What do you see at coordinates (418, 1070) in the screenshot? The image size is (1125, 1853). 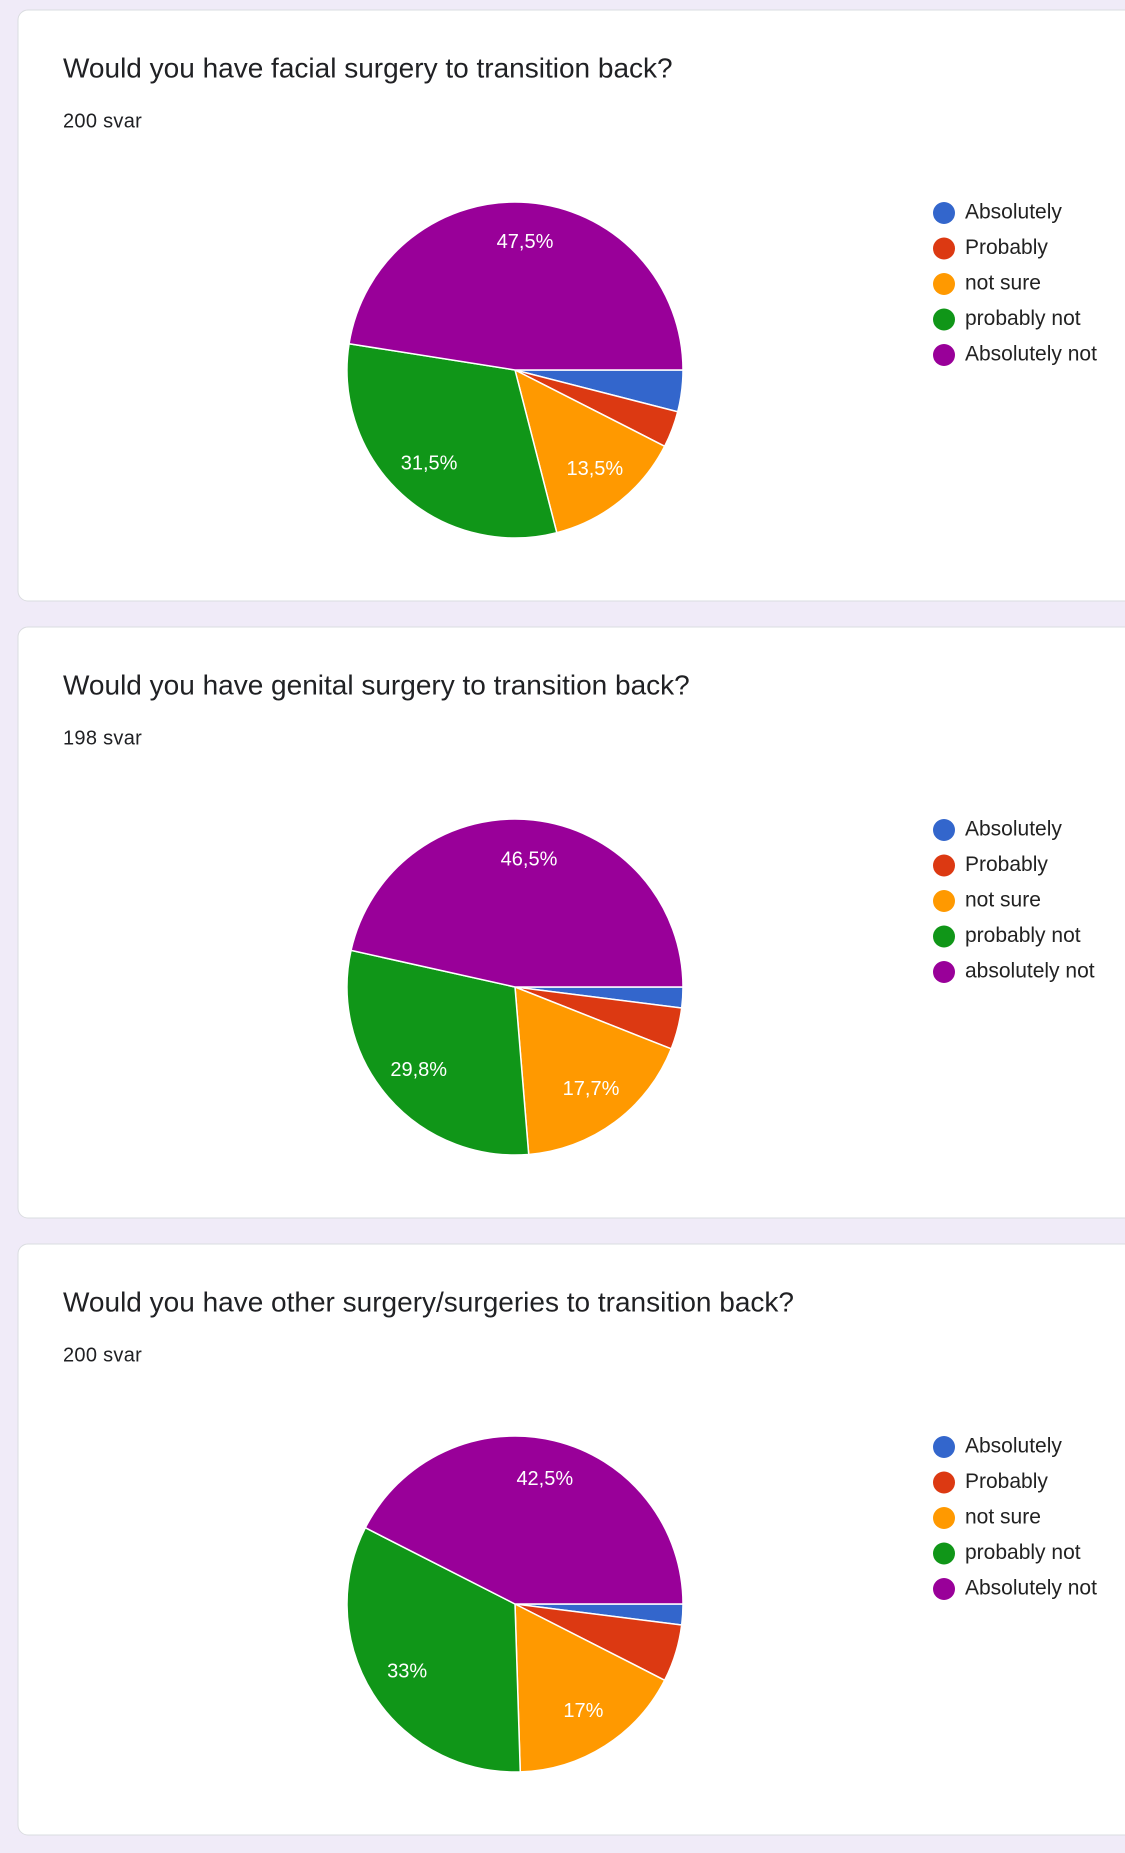 I see `slice-label: 29,8%` at bounding box center [418, 1070].